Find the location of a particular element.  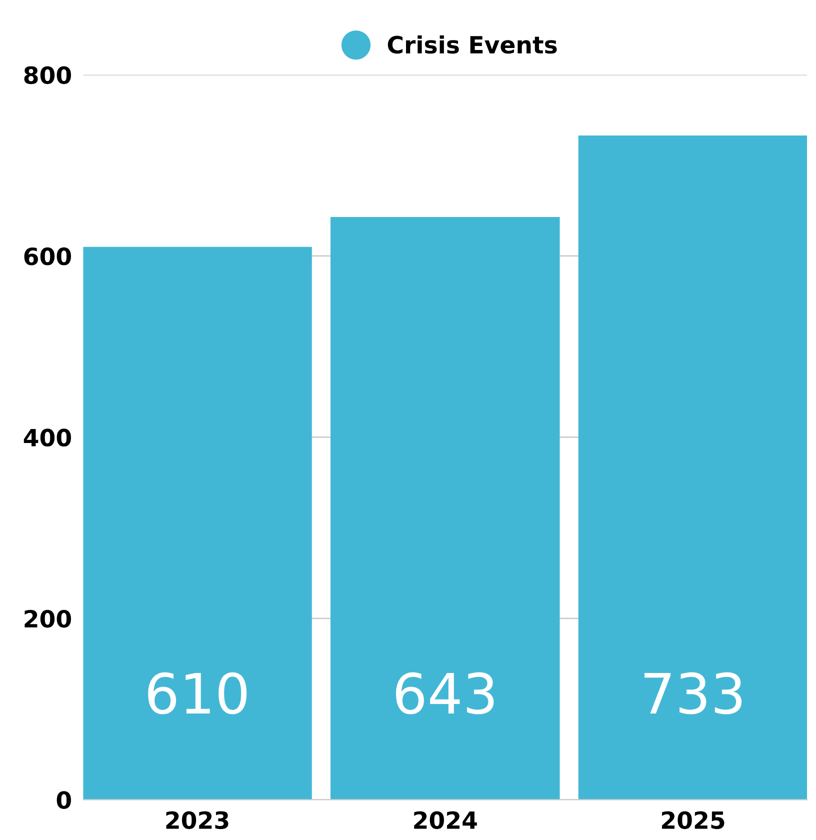

y-tick-label: 400 is located at coordinates (47, 437).